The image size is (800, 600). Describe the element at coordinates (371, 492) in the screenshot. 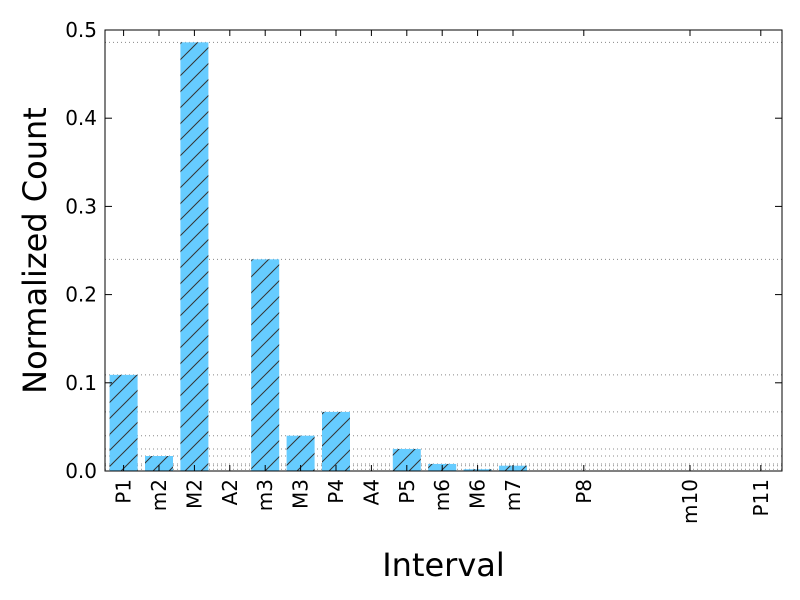

I see `x-tick-label-a4: A4` at that location.